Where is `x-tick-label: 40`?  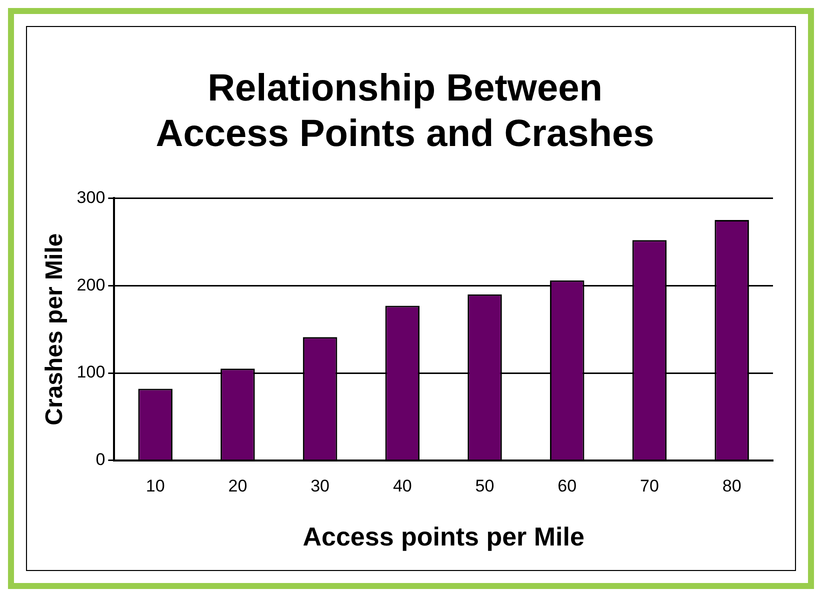 x-tick-label: 40 is located at coordinates (402, 486).